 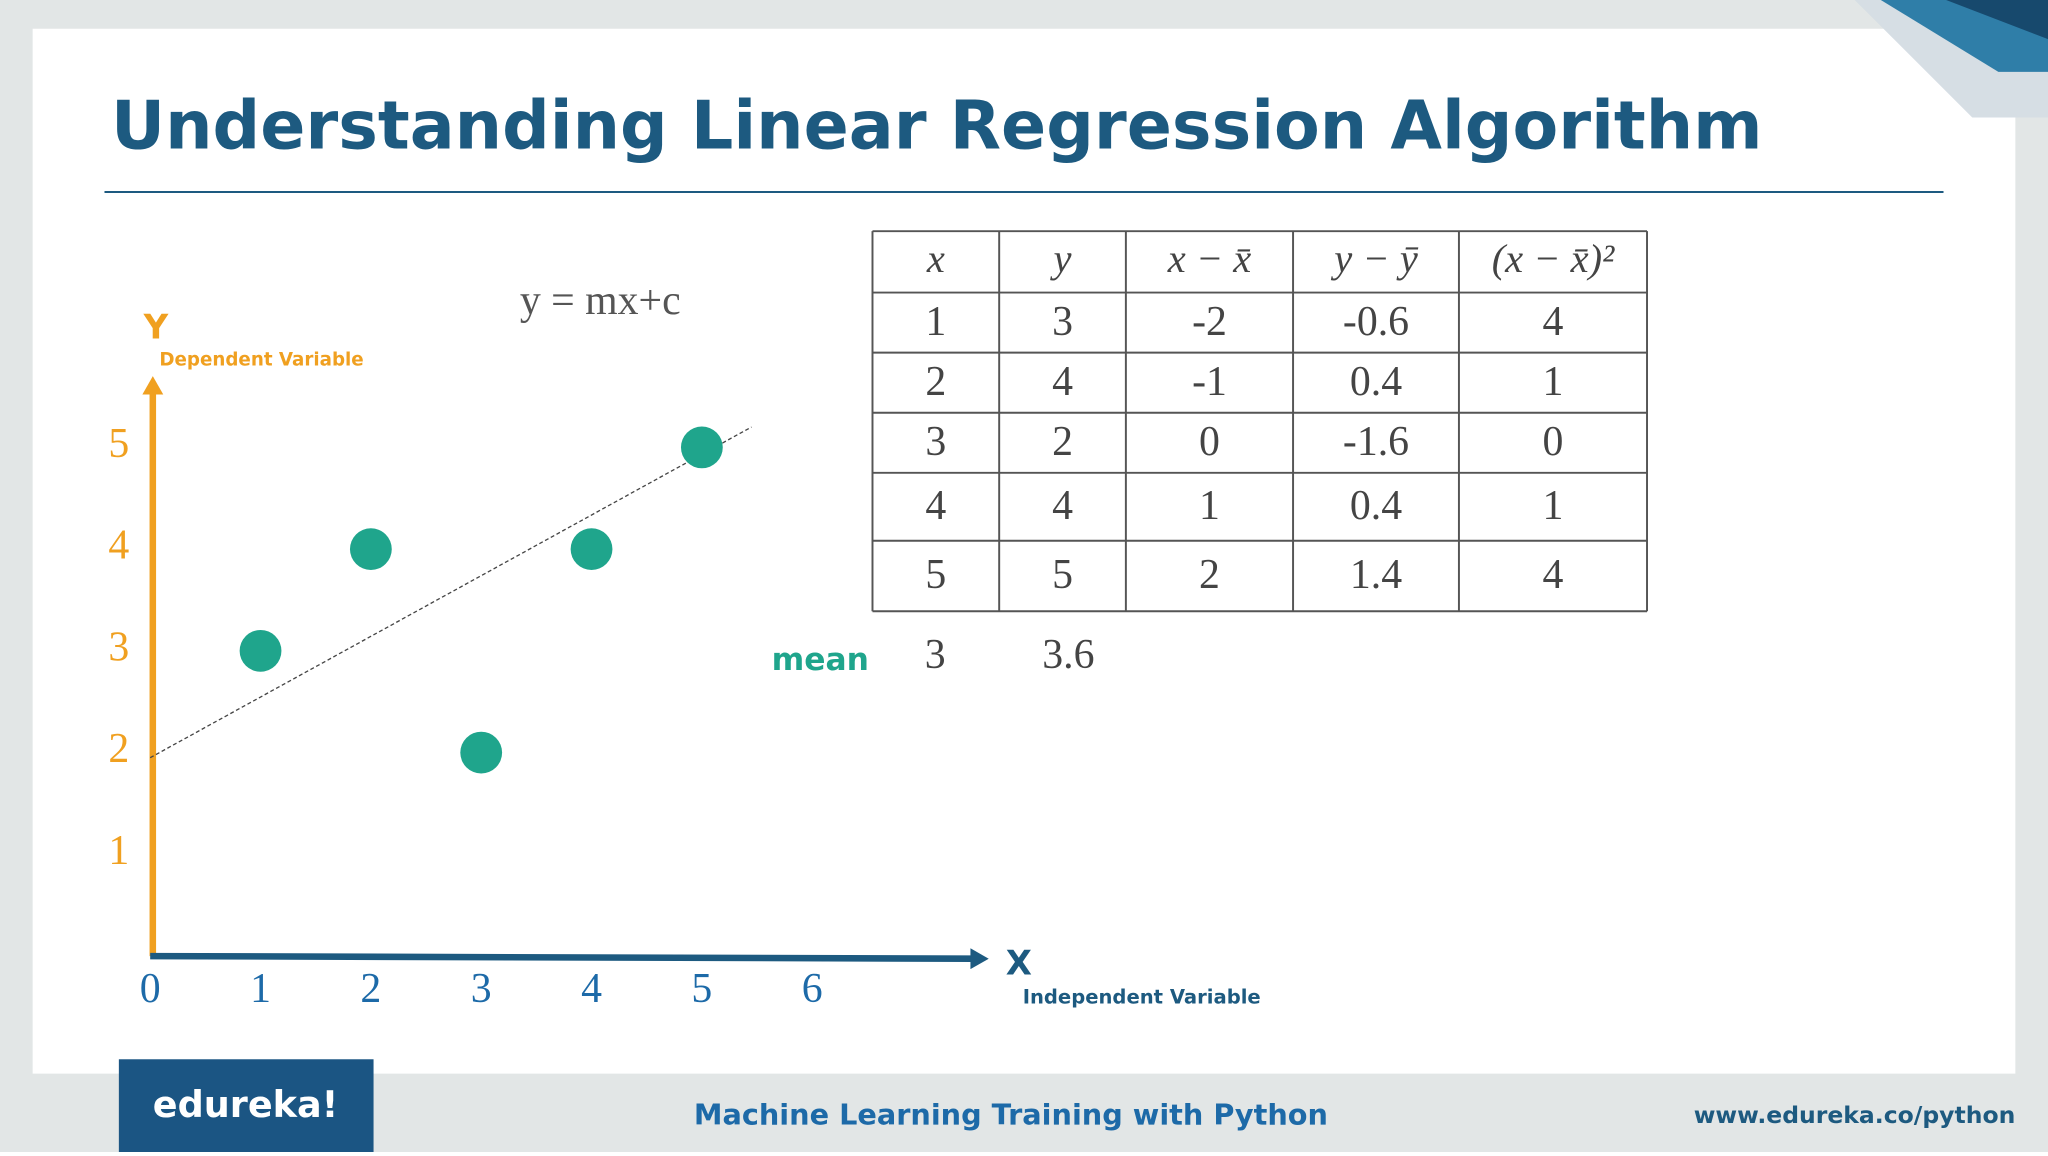 I want to click on y-tick-label: 1, so click(x=118, y=851).